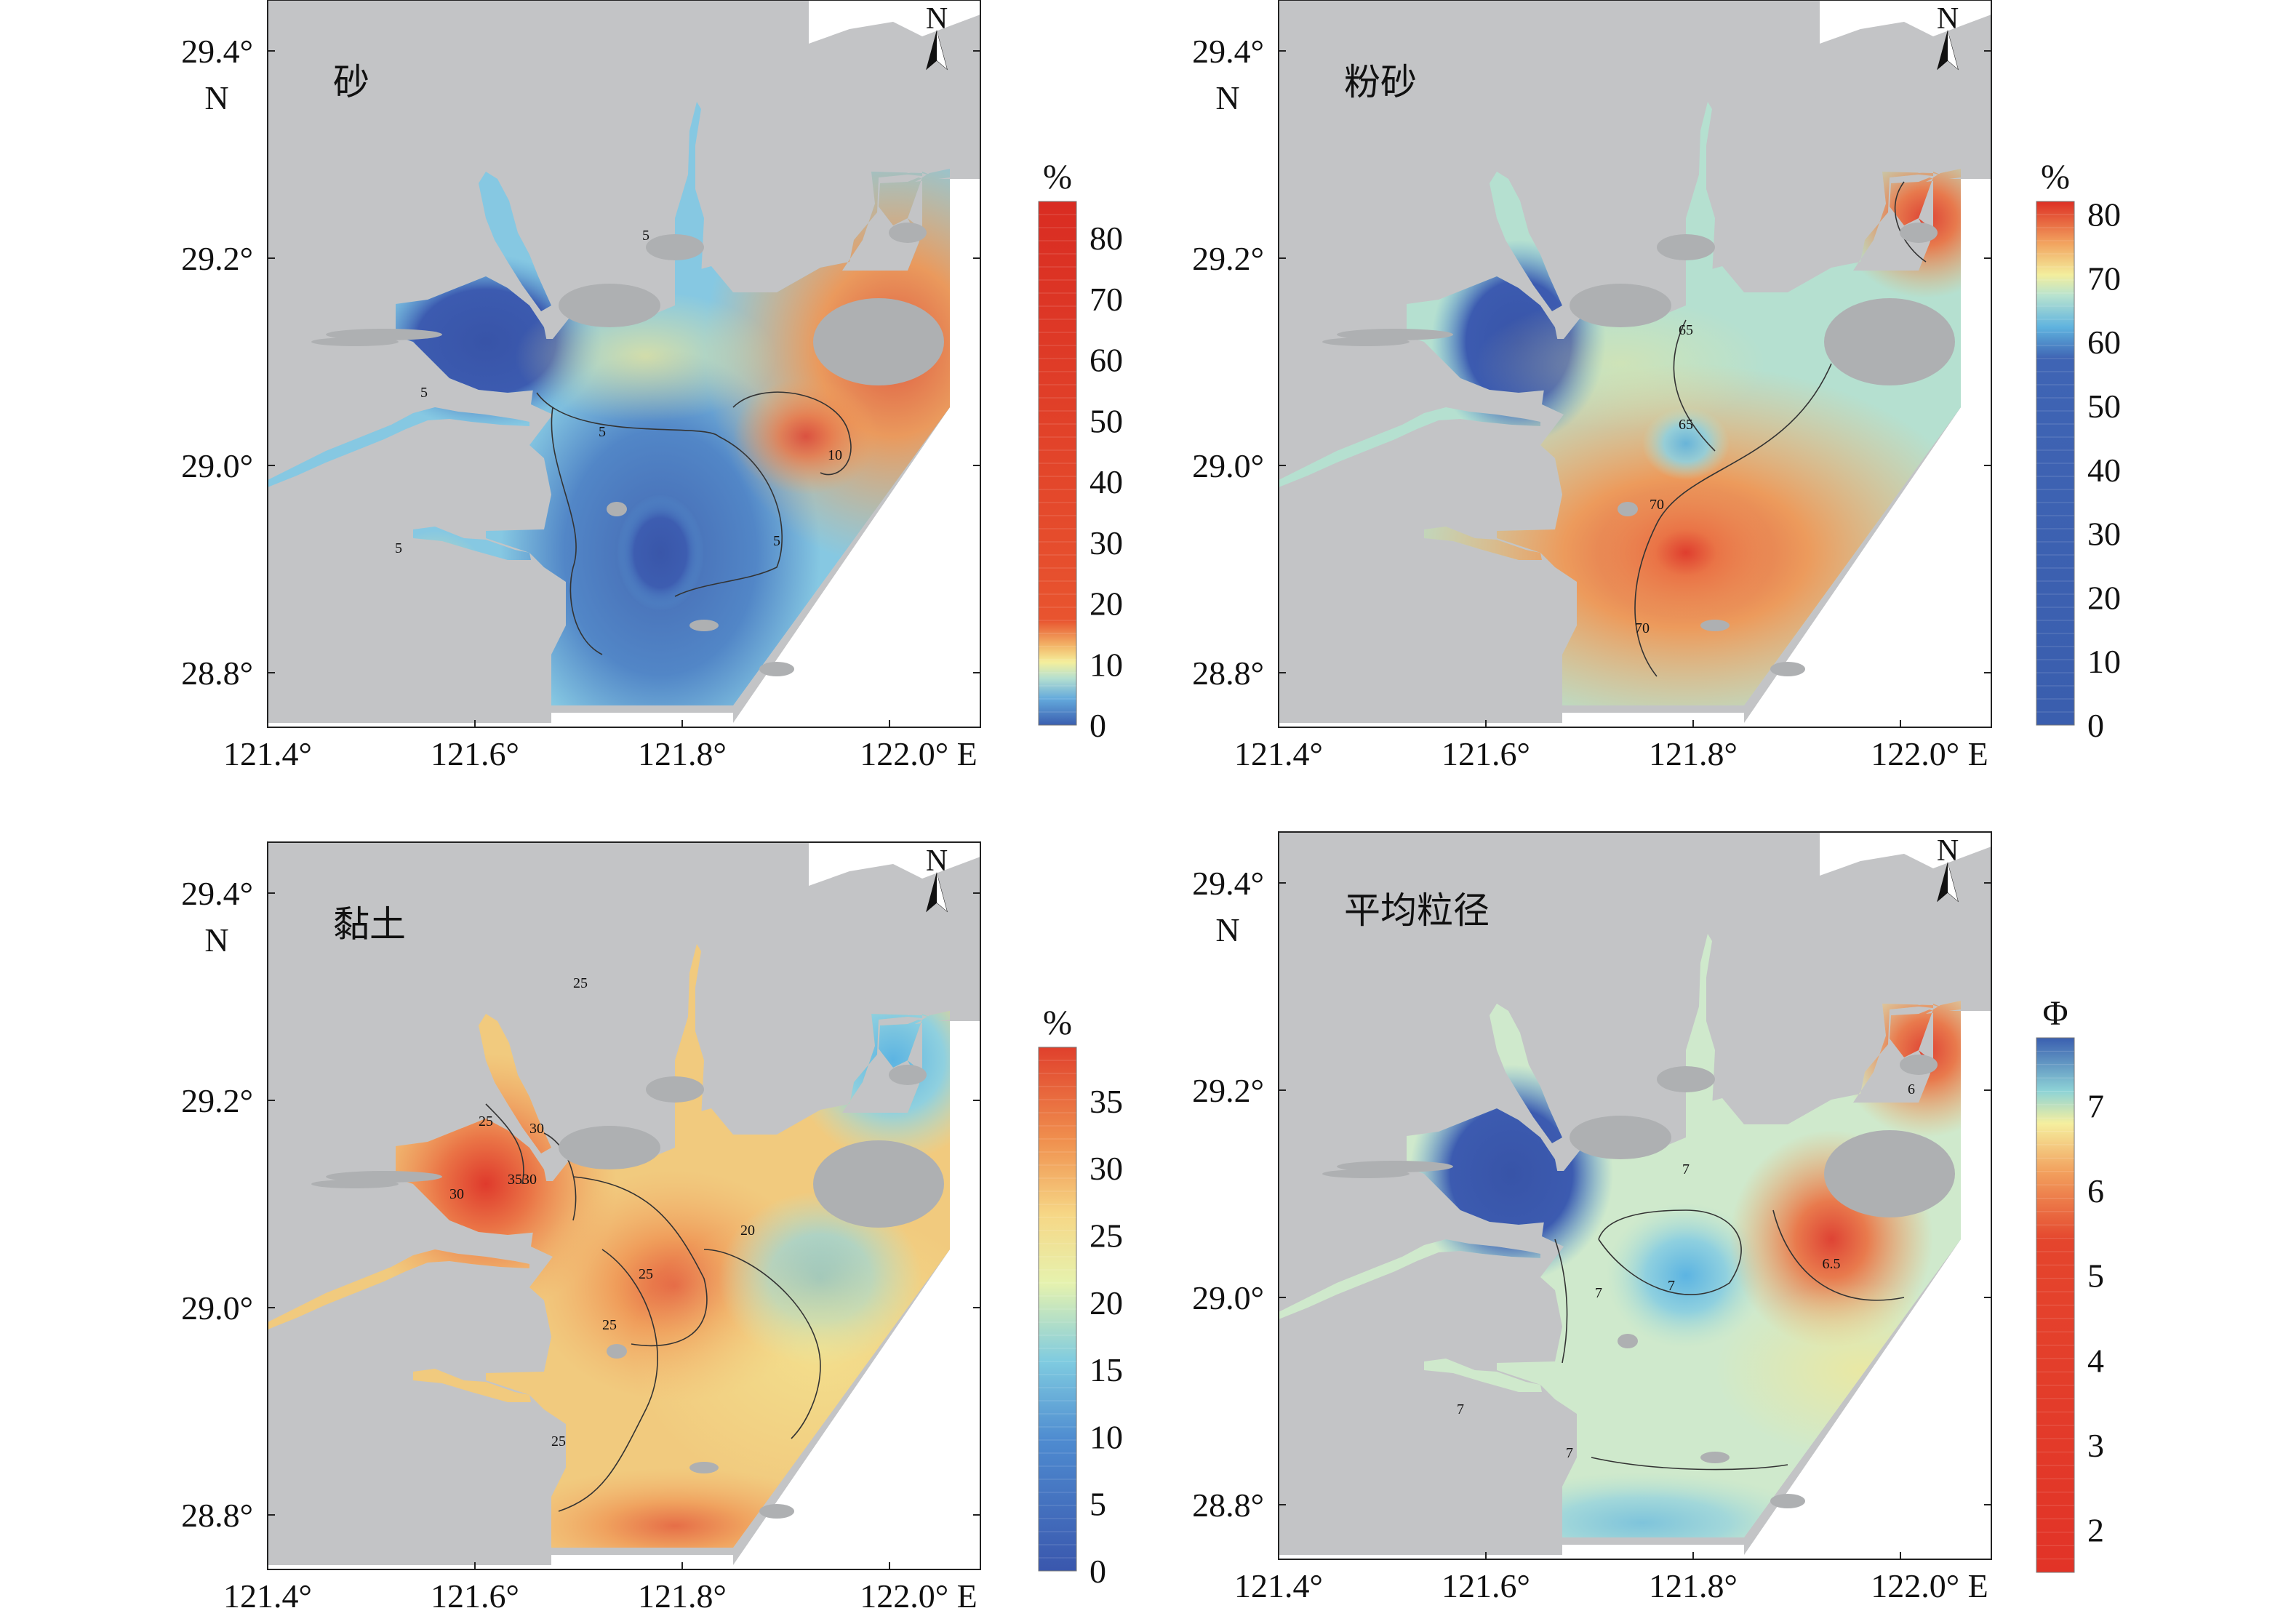 The height and width of the screenshot is (1624, 2291). I want to click on contour-label: 20, so click(748, 1231).